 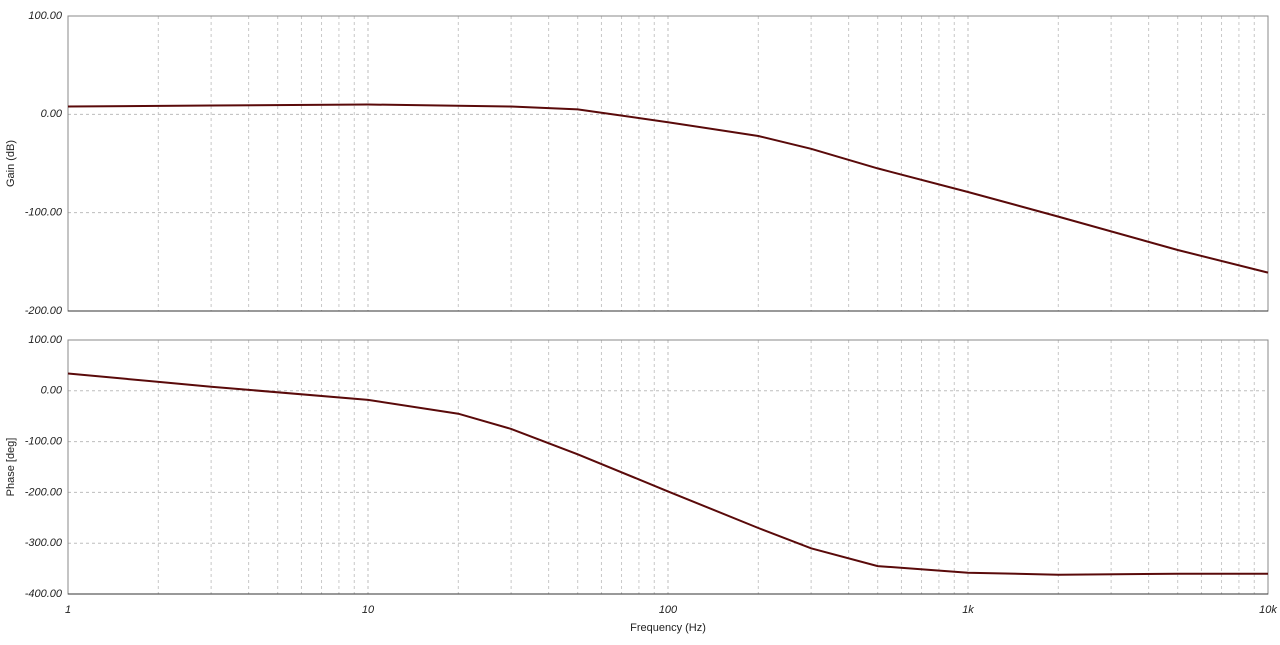 What do you see at coordinates (11, 467) in the screenshot?
I see `y-axis-label: Phase [deg]` at bounding box center [11, 467].